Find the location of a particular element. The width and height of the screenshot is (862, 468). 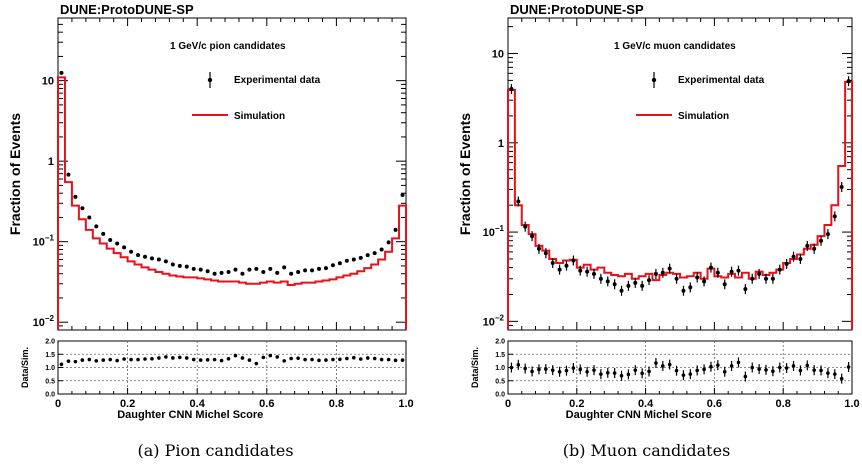

x-tick-label: 1.0 is located at coordinates (405, 404).